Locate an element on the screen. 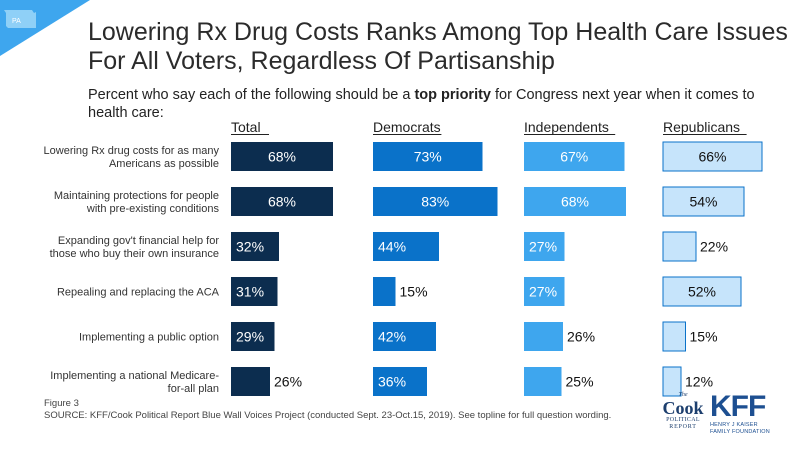  data-label: 12% is located at coordinates (699, 382).